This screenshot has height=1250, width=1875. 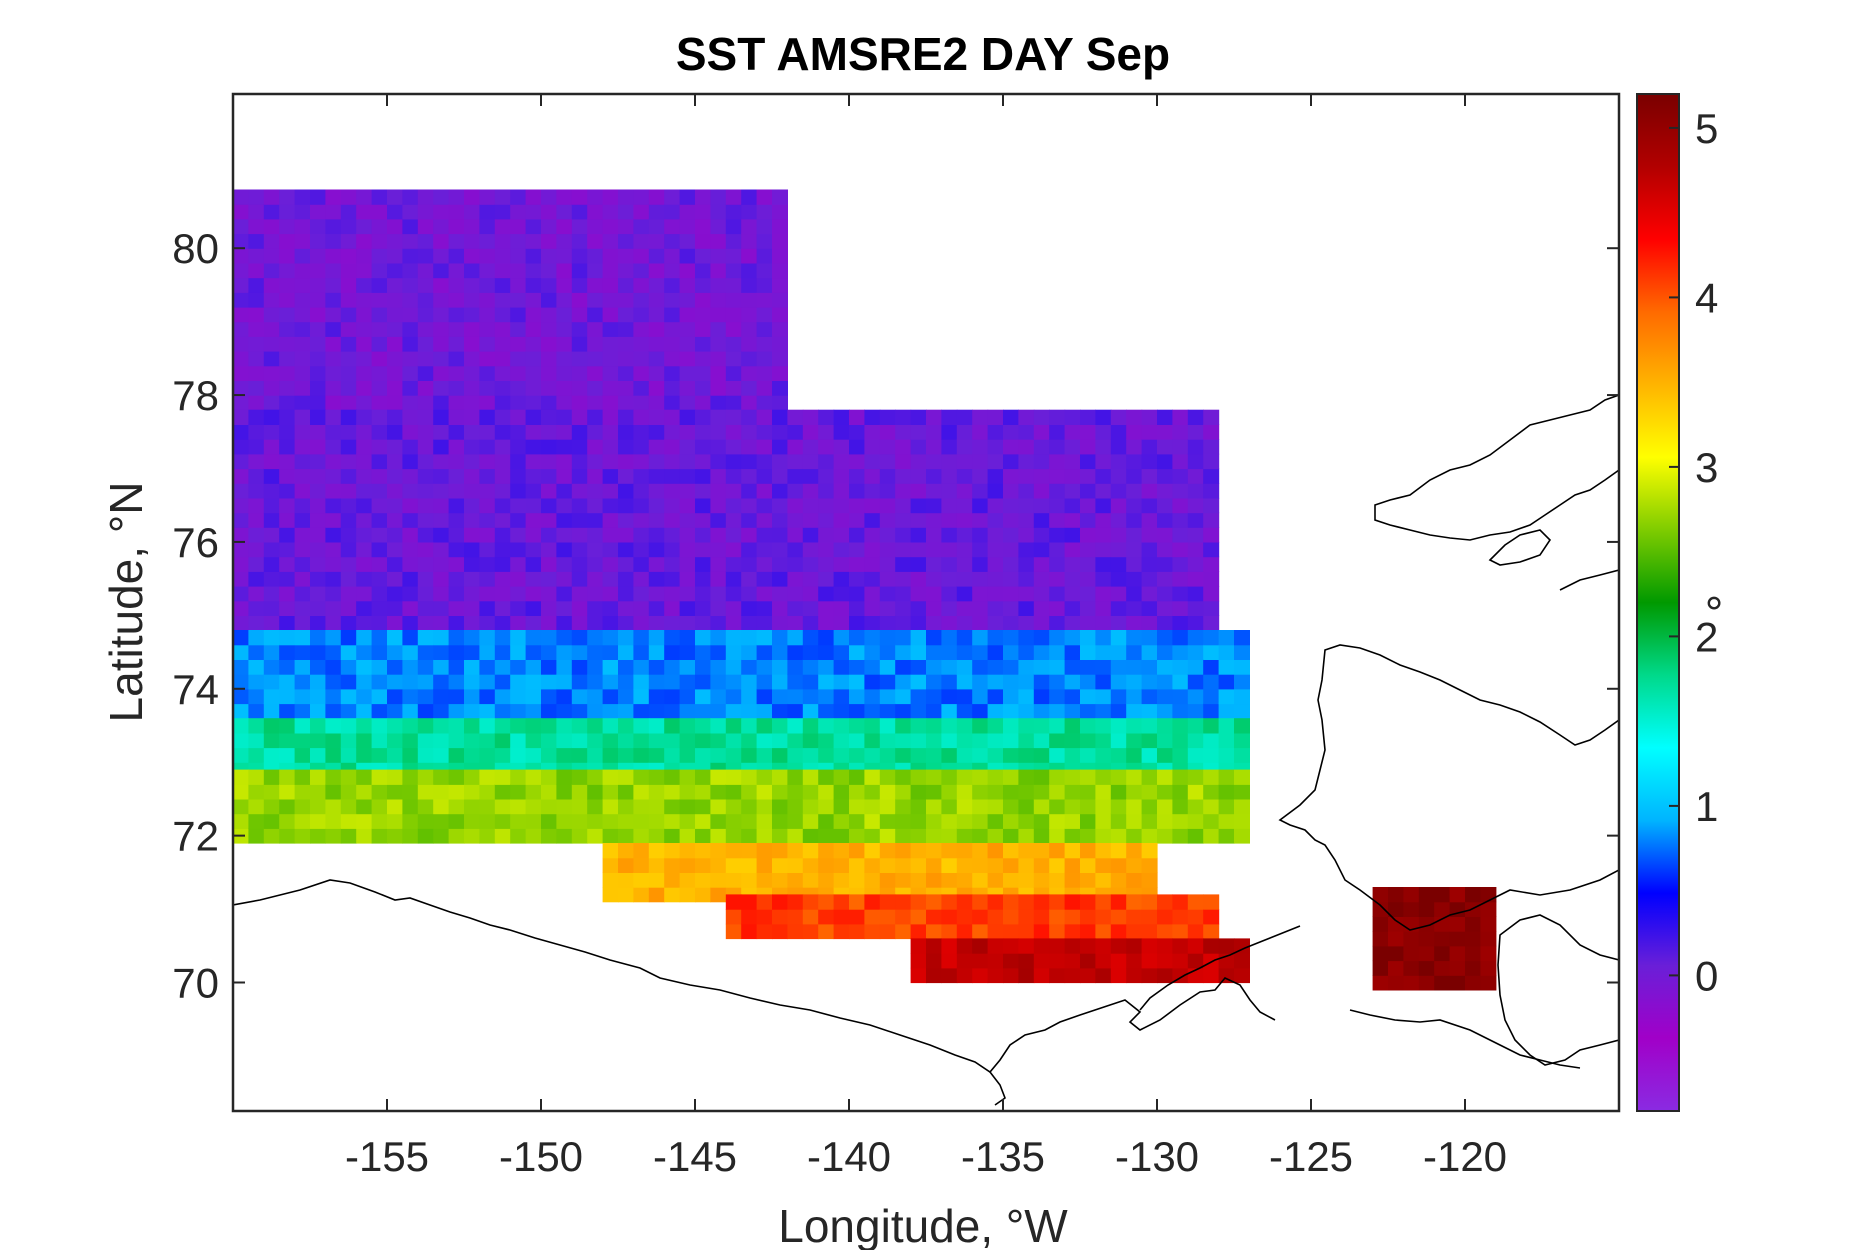 I want to click on amundsen-coast, so click(x=1465, y=1039).